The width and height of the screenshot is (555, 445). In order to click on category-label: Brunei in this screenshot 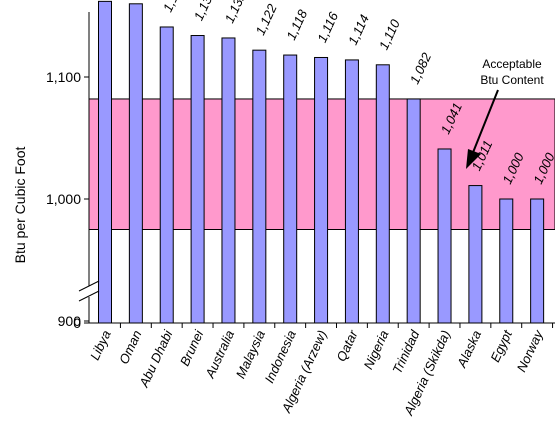, I will do `click(192, 347)`.